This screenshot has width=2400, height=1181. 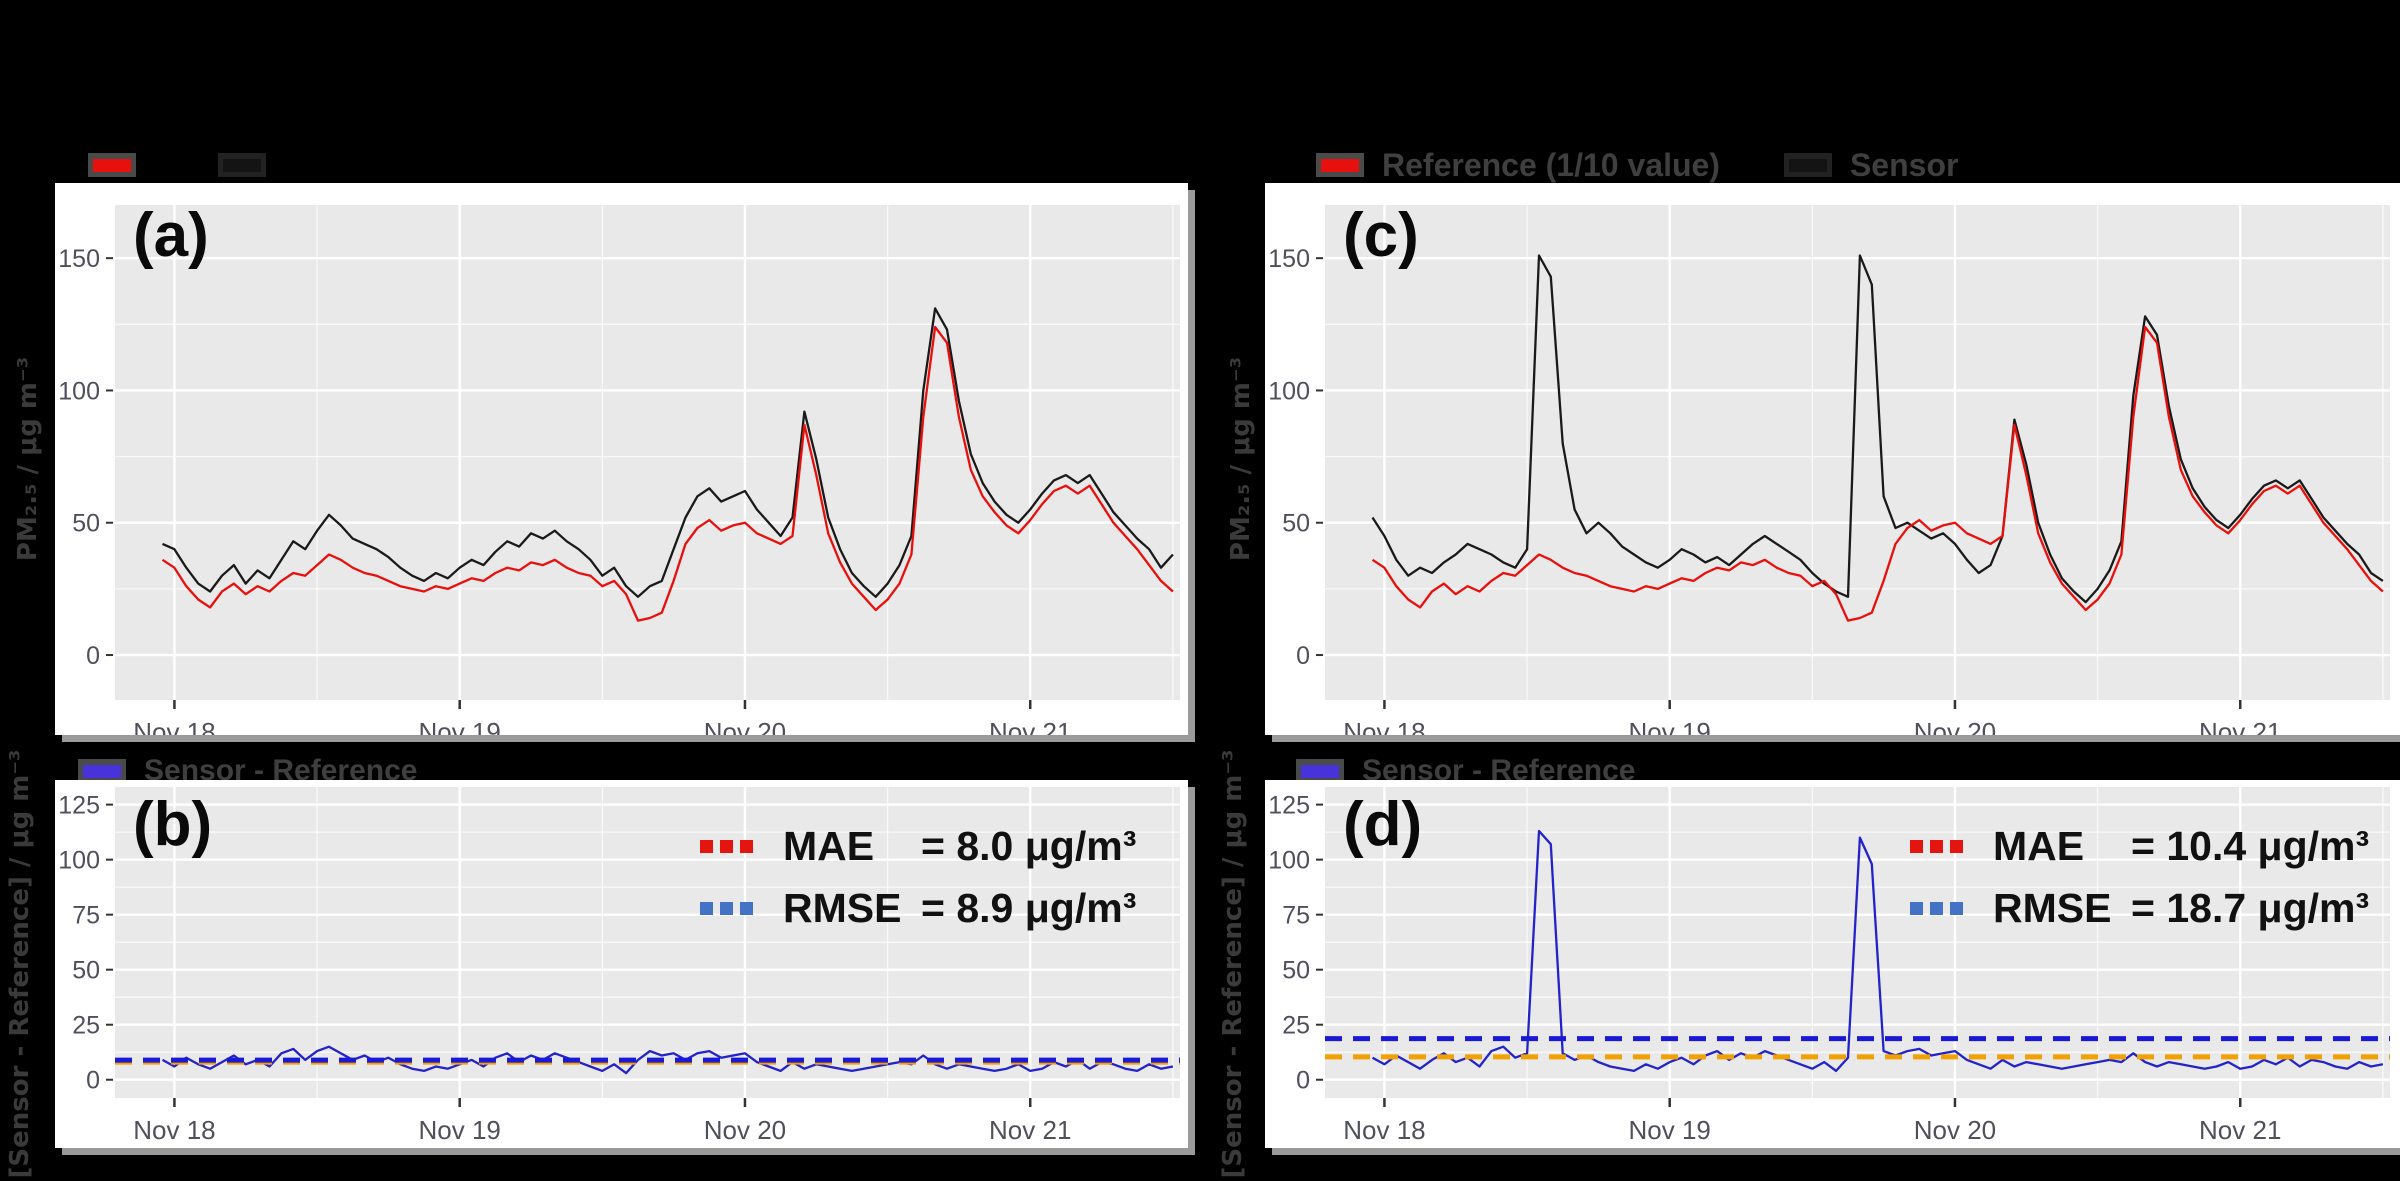 What do you see at coordinates (1551, 164) in the screenshot?
I see `legend-label: Reference (1/10 value)` at bounding box center [1551, 164].